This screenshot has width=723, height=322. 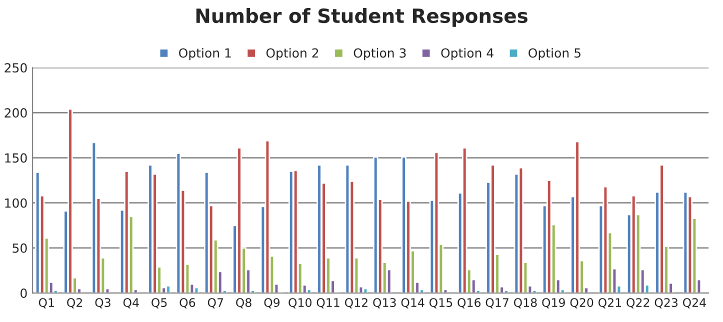 I want to click on y-tick-label: 200, so click(x=15, y=113).